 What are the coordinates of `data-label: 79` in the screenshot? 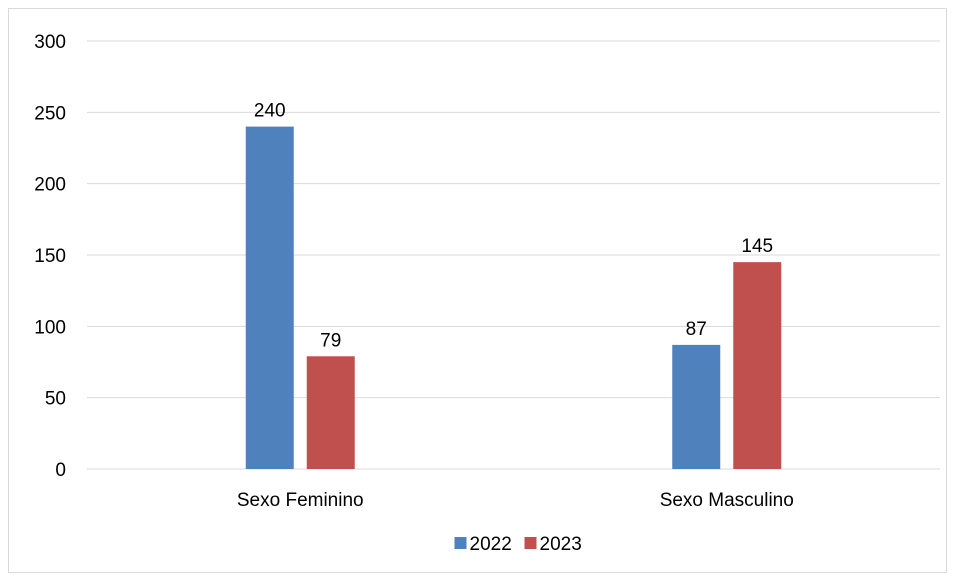 It's located at (330, 340).